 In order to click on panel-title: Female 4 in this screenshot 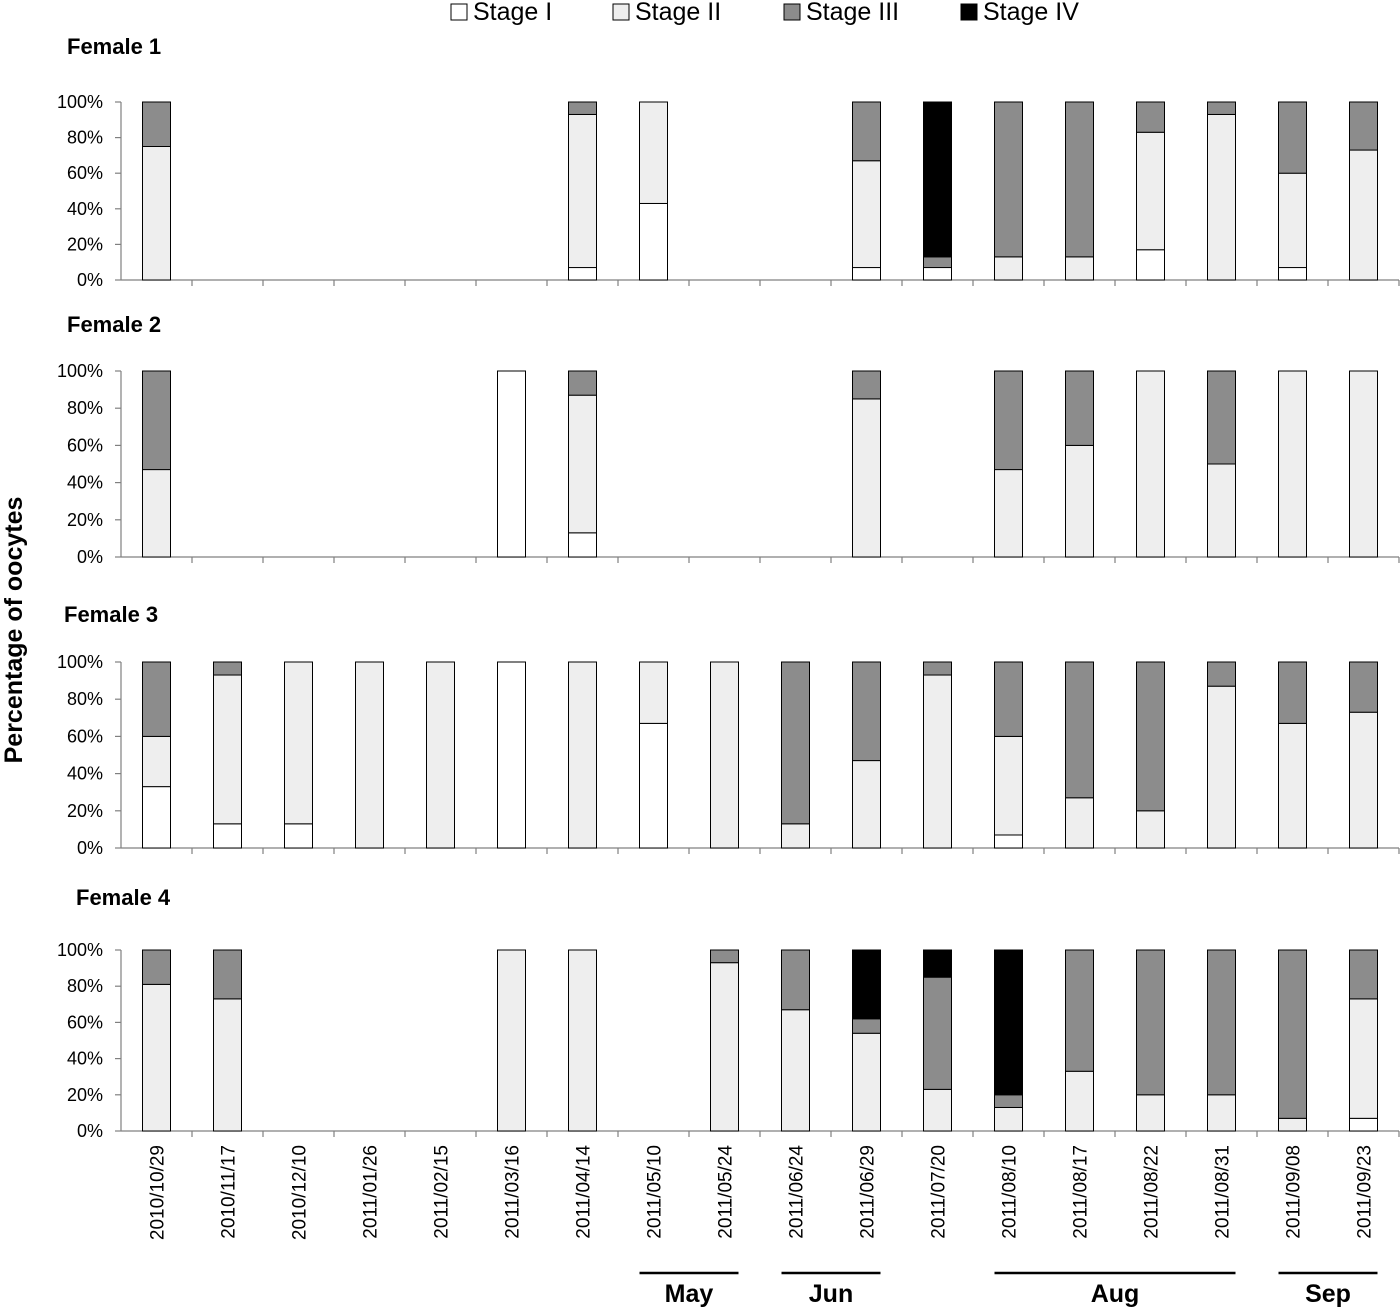, I will do `click(123, 897)`.